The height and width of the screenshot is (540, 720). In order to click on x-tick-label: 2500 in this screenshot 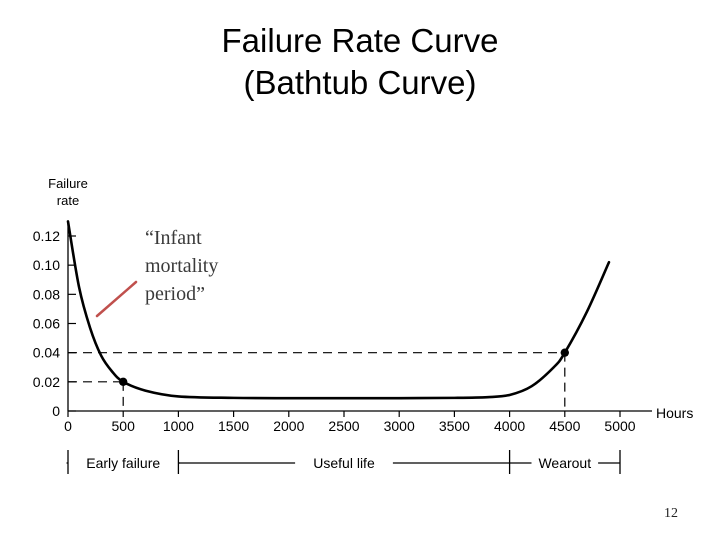, I will do `click(343, 426)`.